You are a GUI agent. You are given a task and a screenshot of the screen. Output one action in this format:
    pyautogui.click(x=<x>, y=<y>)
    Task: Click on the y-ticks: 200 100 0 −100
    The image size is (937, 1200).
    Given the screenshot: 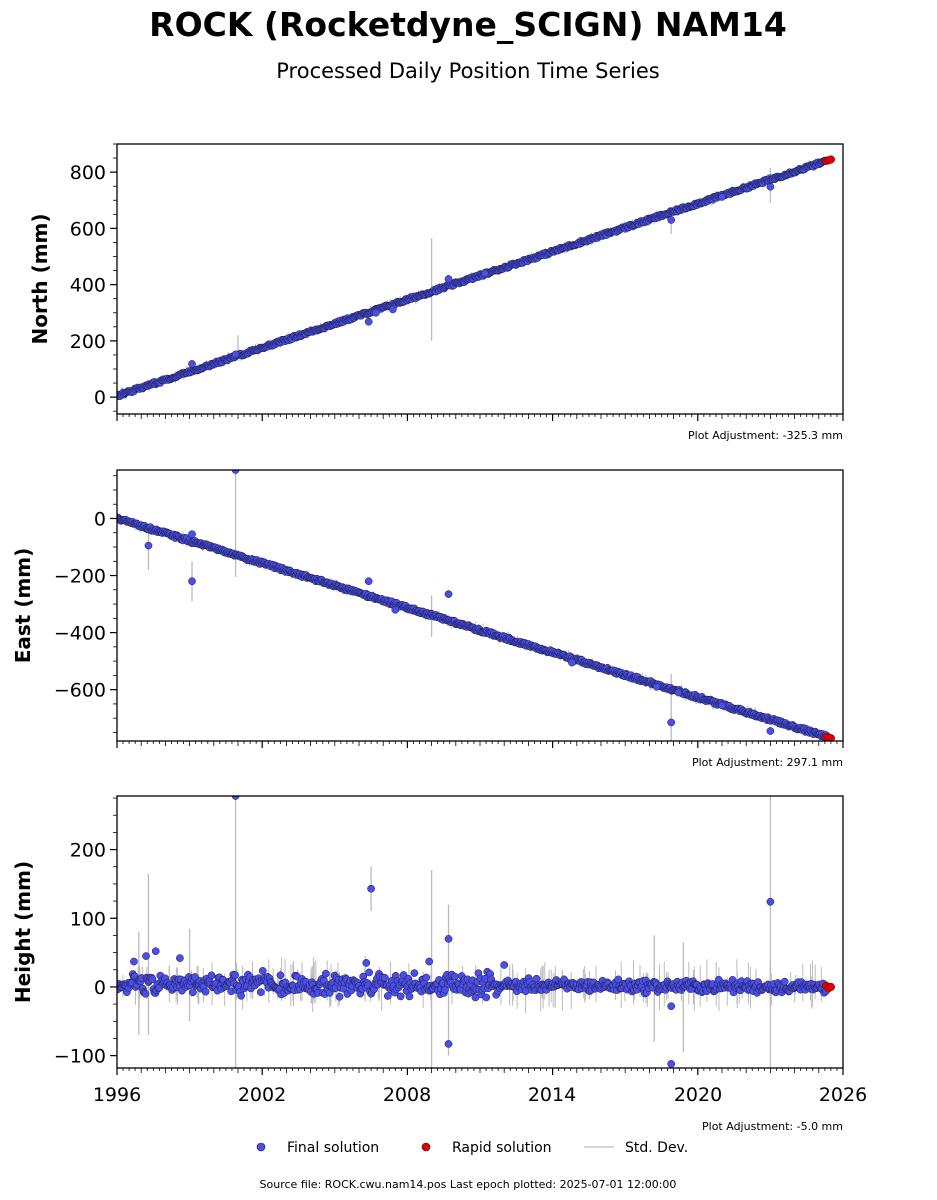 What is the action you would take?
    pyautogui.click(x=85, y=932)
    